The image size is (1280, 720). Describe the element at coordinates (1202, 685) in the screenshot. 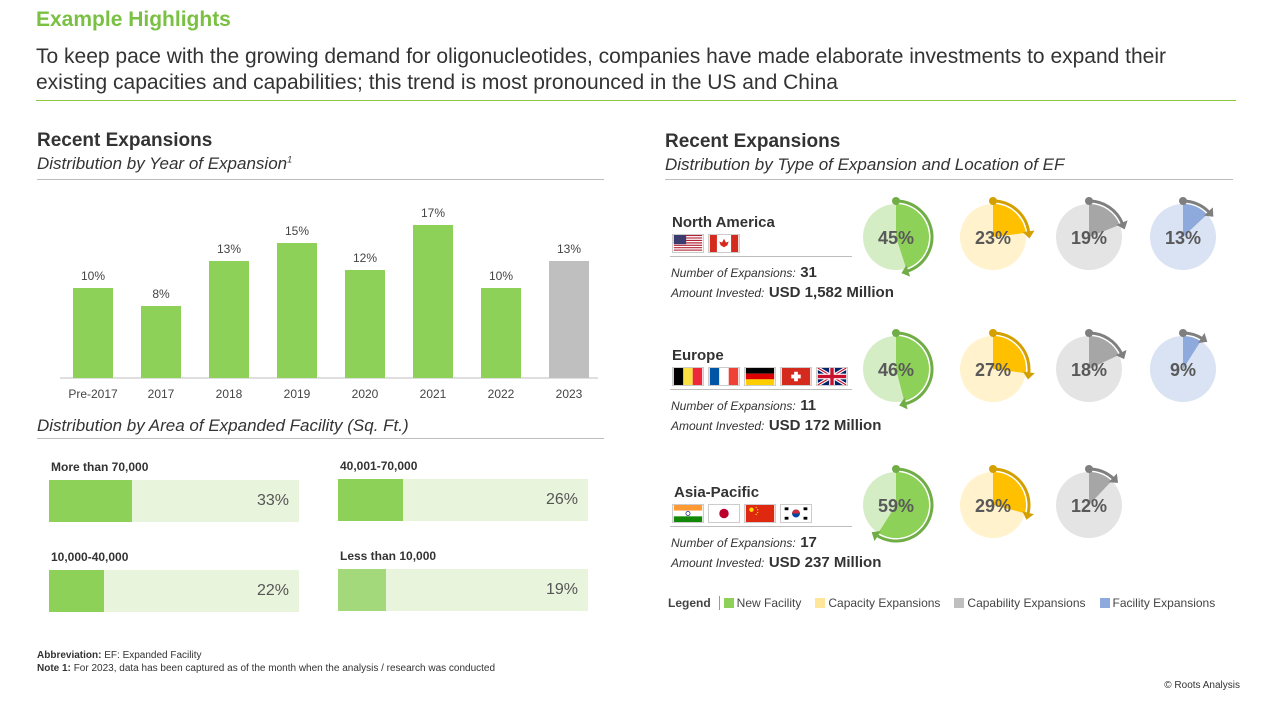

I see `copyright: © Roots Analysis` at that location.